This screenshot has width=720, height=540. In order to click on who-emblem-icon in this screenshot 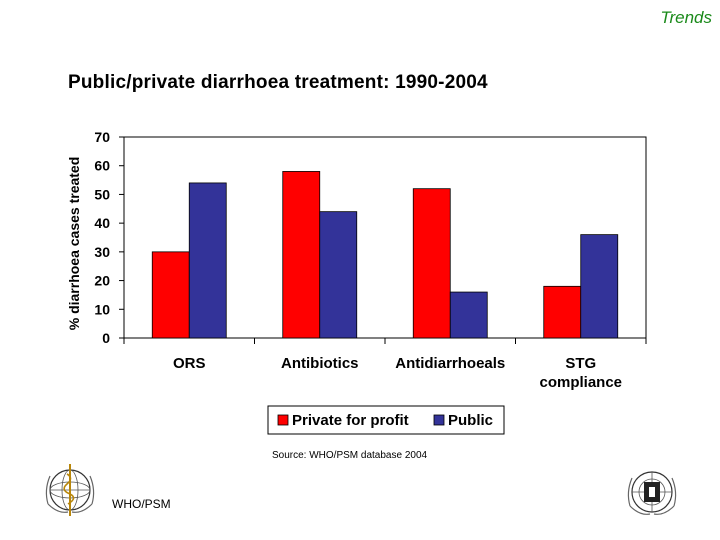, I will do `click(70, 490)`.